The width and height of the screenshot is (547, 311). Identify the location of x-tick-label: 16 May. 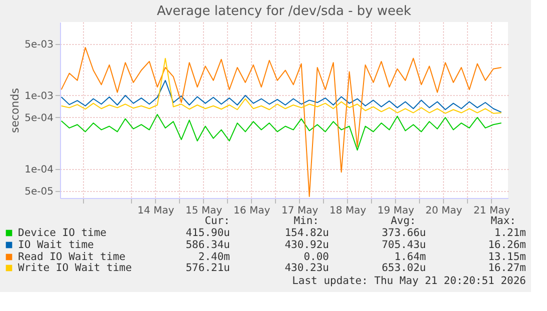
(252, 211).